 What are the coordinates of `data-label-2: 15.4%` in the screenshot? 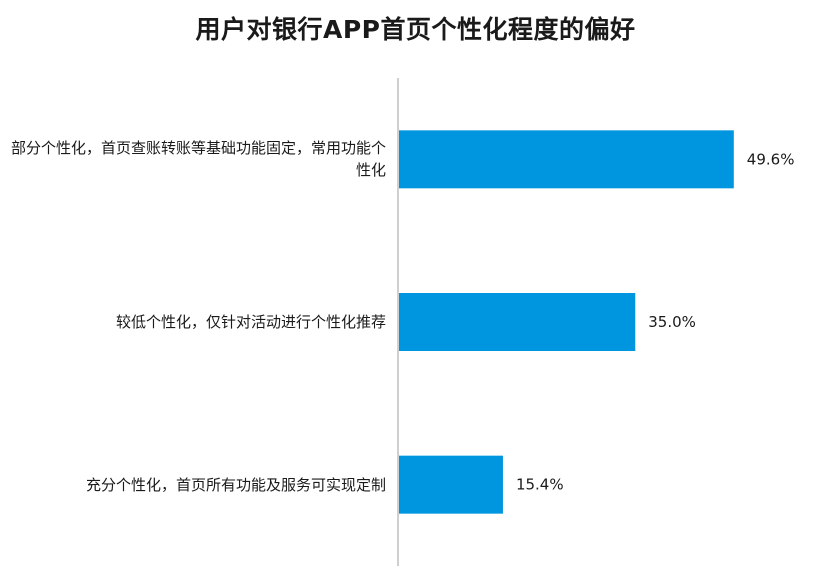 It's located at (540, 485).